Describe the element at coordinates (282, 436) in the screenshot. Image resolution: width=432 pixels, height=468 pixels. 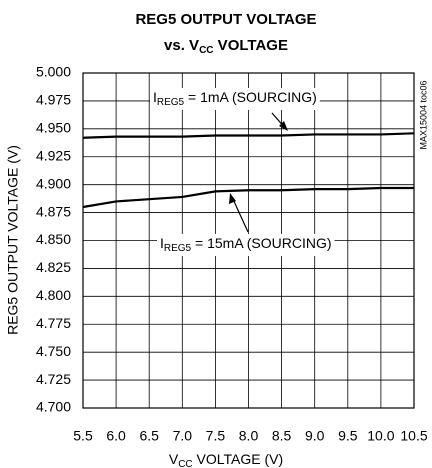
I see `x-tick-label: 8.5` at that location.